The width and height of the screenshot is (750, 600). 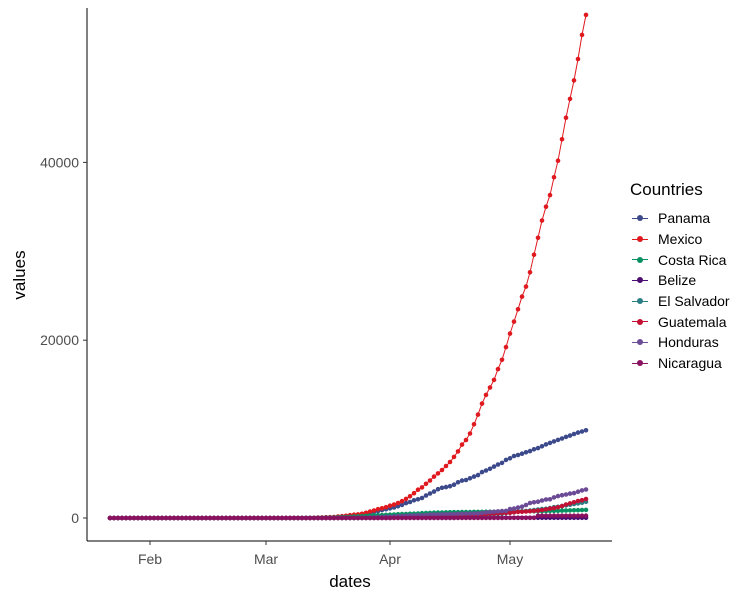 I want to click on legend-item: Mexico, so click(x=680, y=239).